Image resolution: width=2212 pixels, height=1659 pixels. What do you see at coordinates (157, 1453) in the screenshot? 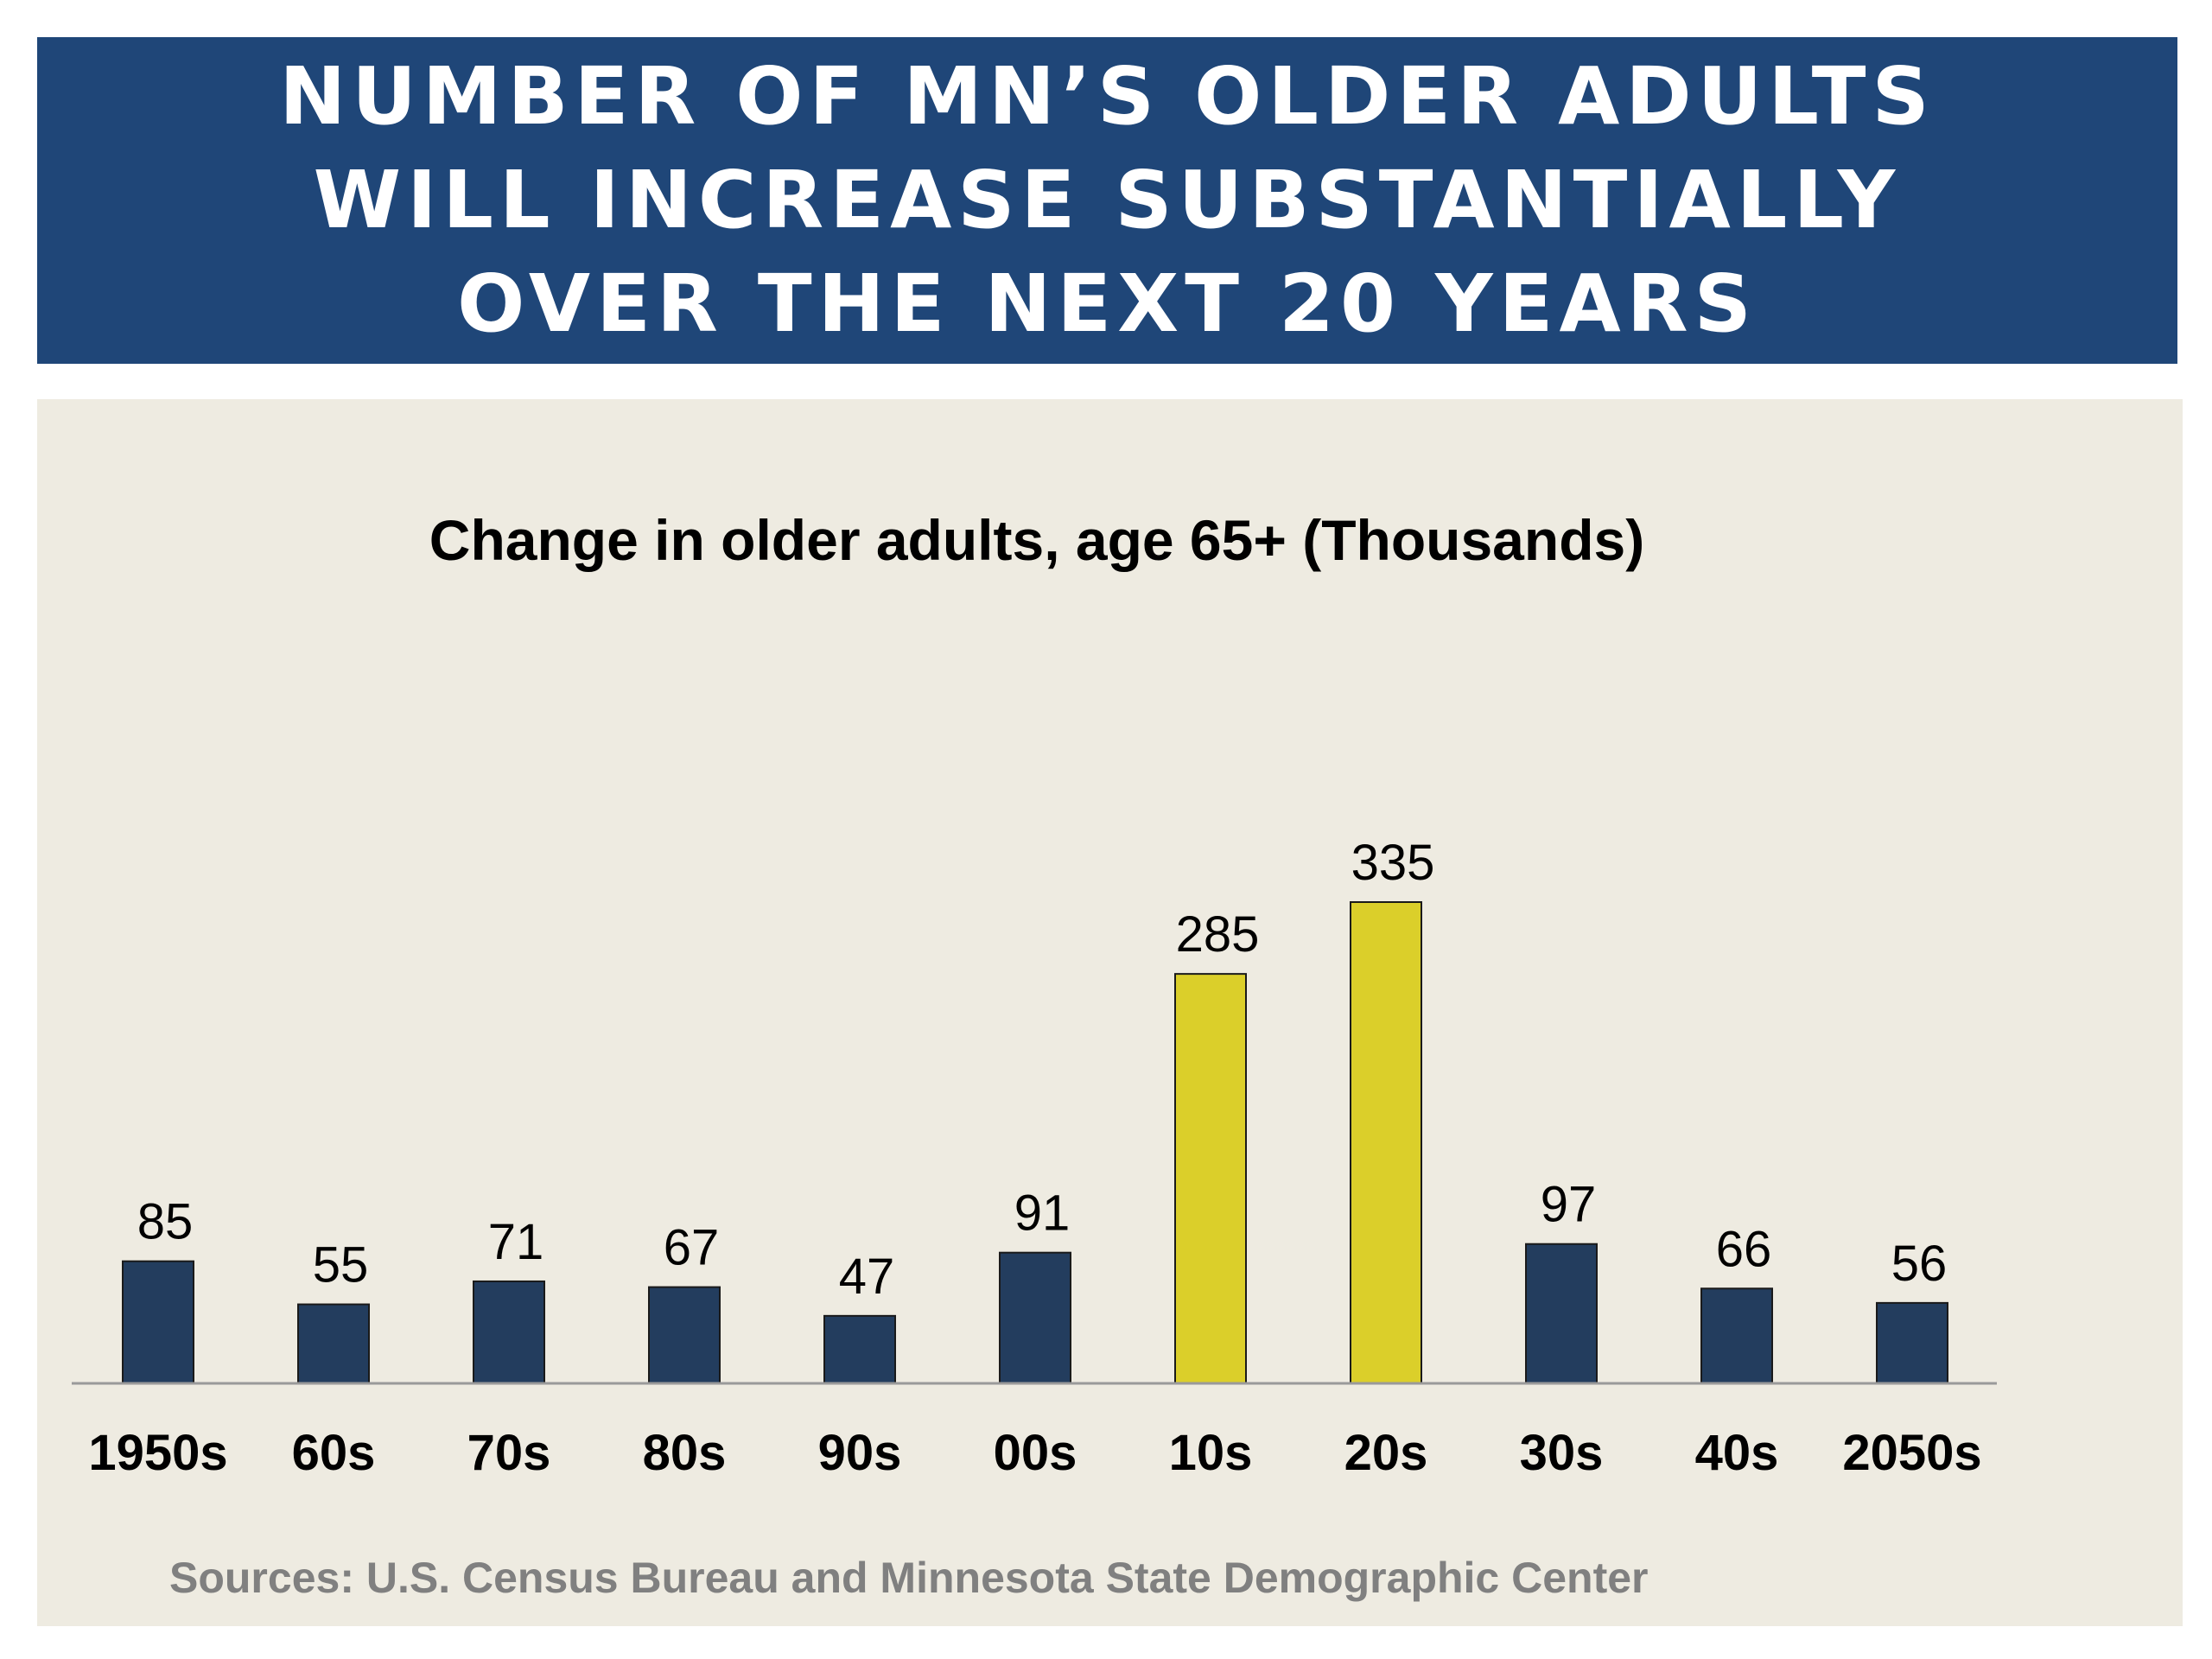
I see `category-label-1950s: 1950s` at bounding box center [157, 1453].